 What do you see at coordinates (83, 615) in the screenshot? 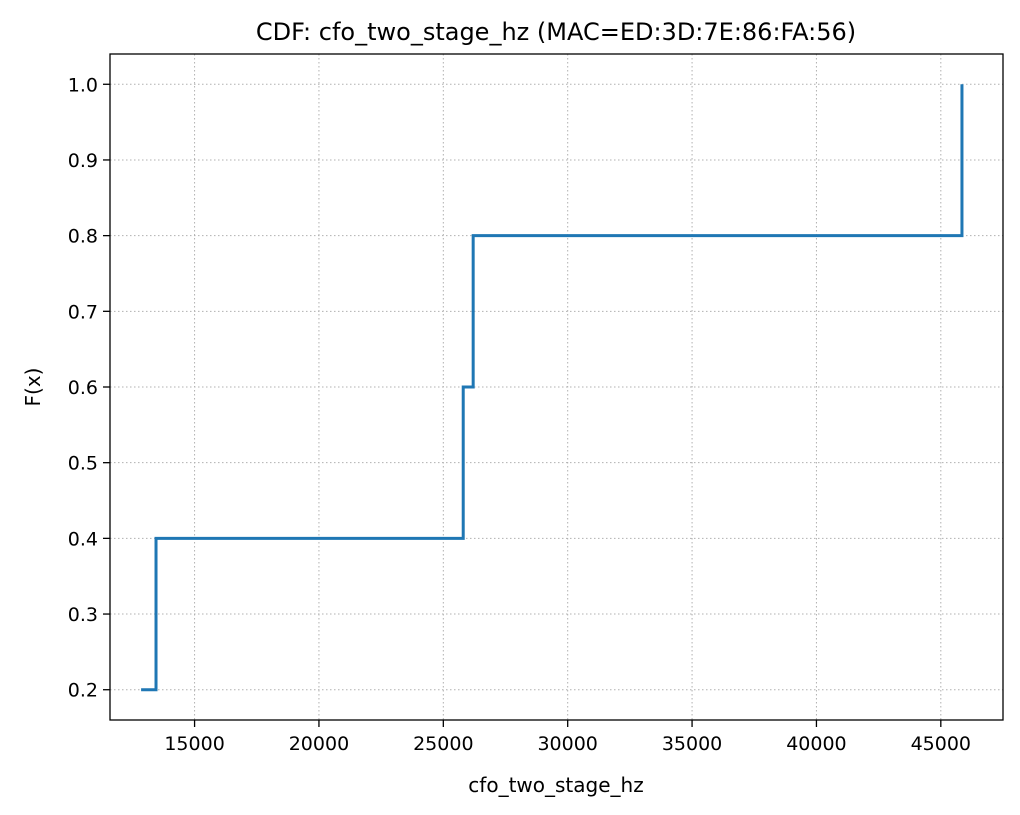
I see `y-tick-label: 0.3` at bounding box center [83, 615].